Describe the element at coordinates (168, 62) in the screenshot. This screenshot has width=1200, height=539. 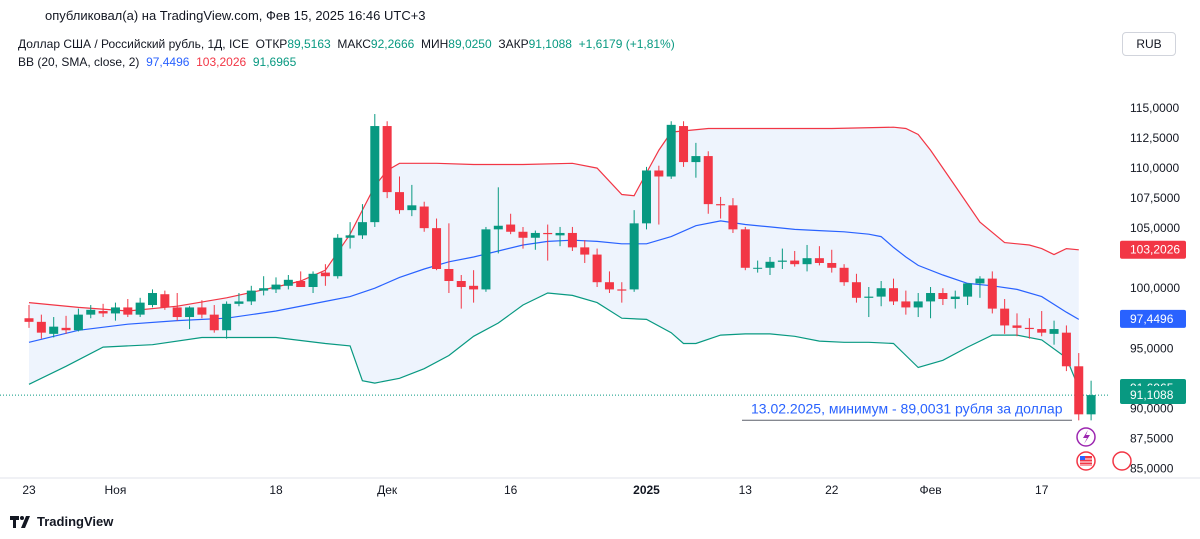
I see `bb-basis-value: 97,4496` at that location.